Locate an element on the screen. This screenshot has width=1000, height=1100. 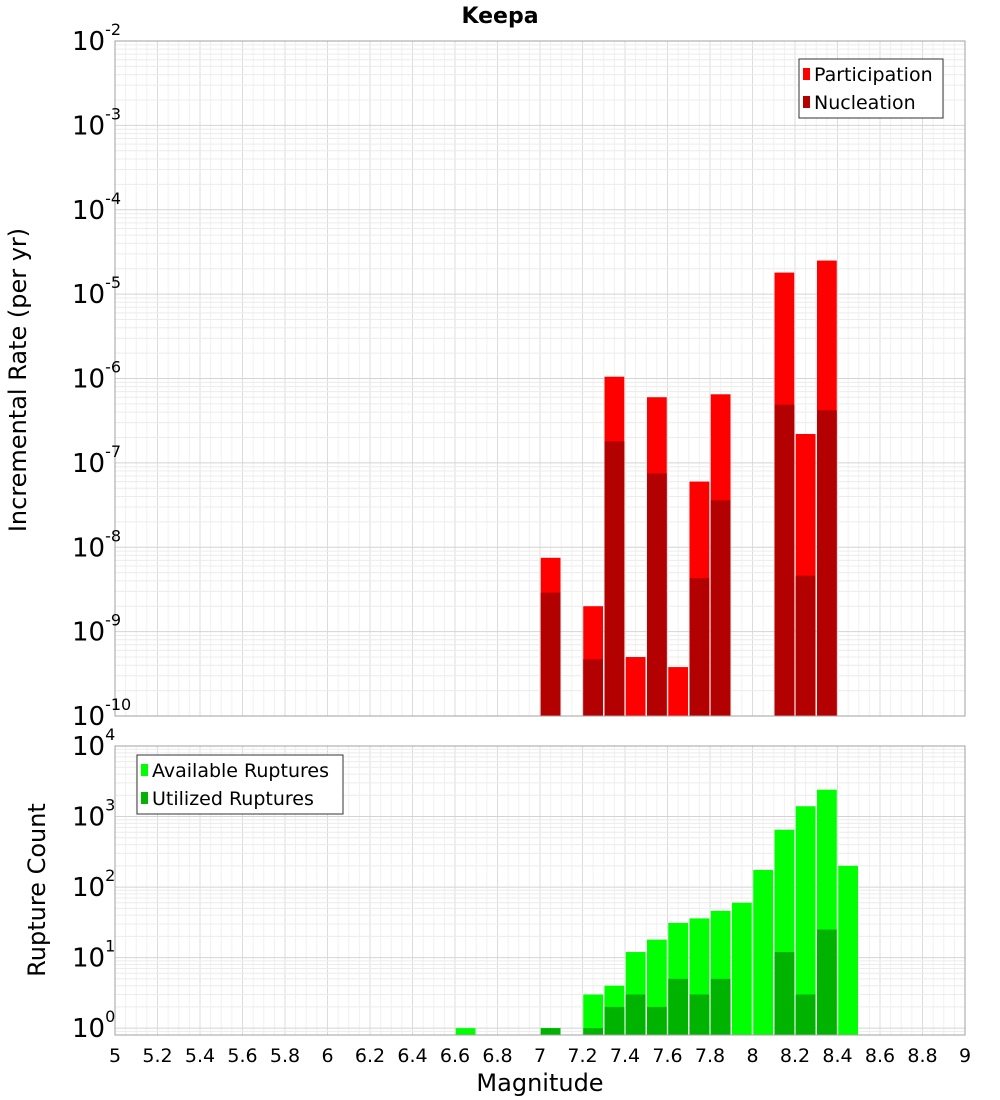
y-tick-label: 10⁻⁹ is located at coordinates (96, 629).